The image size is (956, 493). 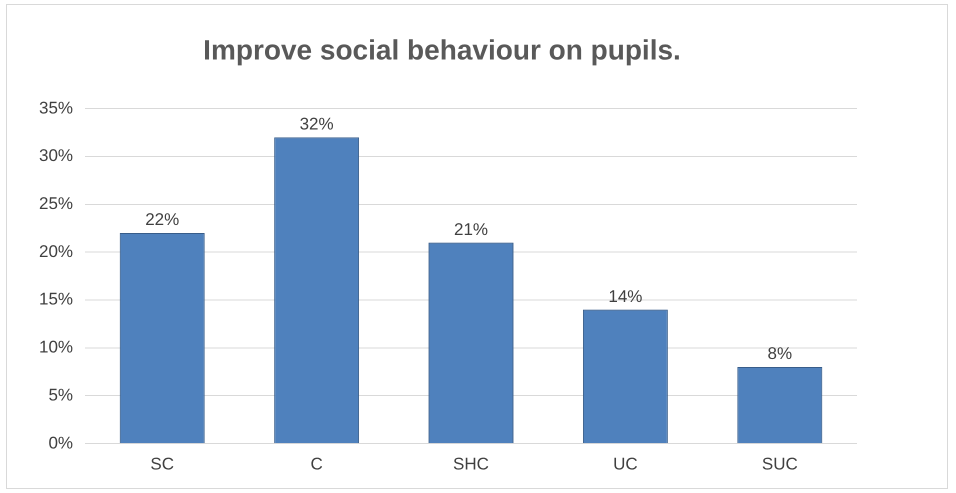 I want to click on data-label: 8%, so click(x=780, y=354).